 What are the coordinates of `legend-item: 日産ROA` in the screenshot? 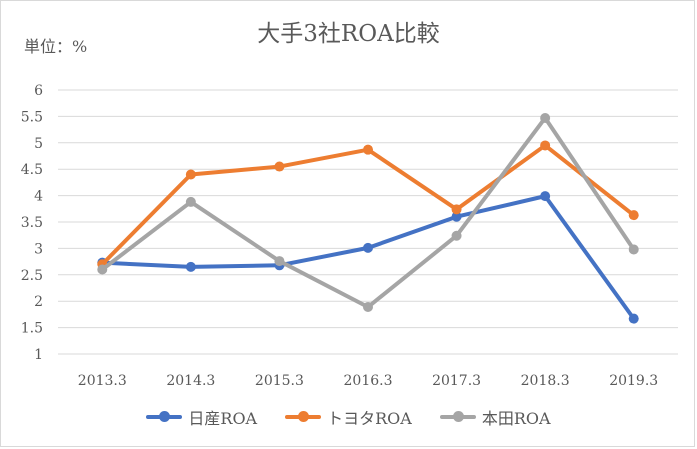 It's located at (201, 417).